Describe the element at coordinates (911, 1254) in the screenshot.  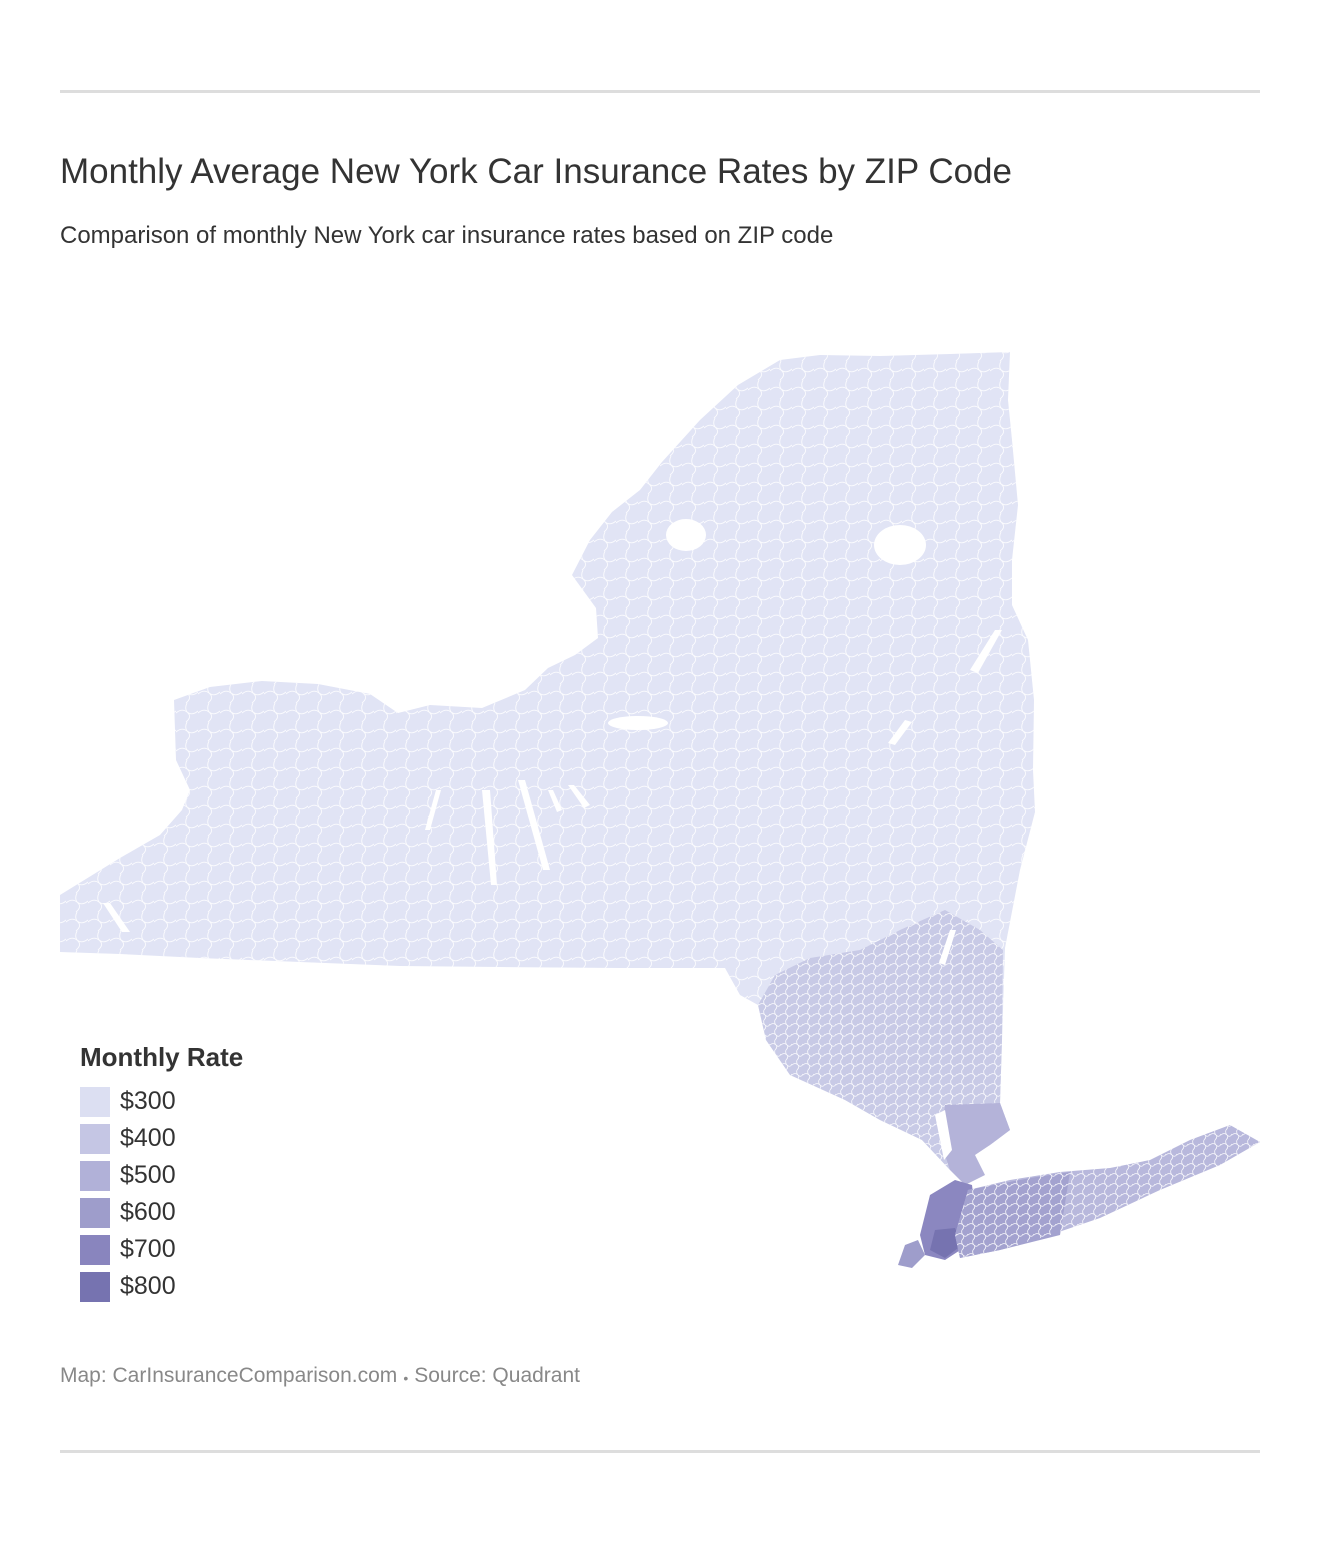
I see `staten-island-region` at that location.